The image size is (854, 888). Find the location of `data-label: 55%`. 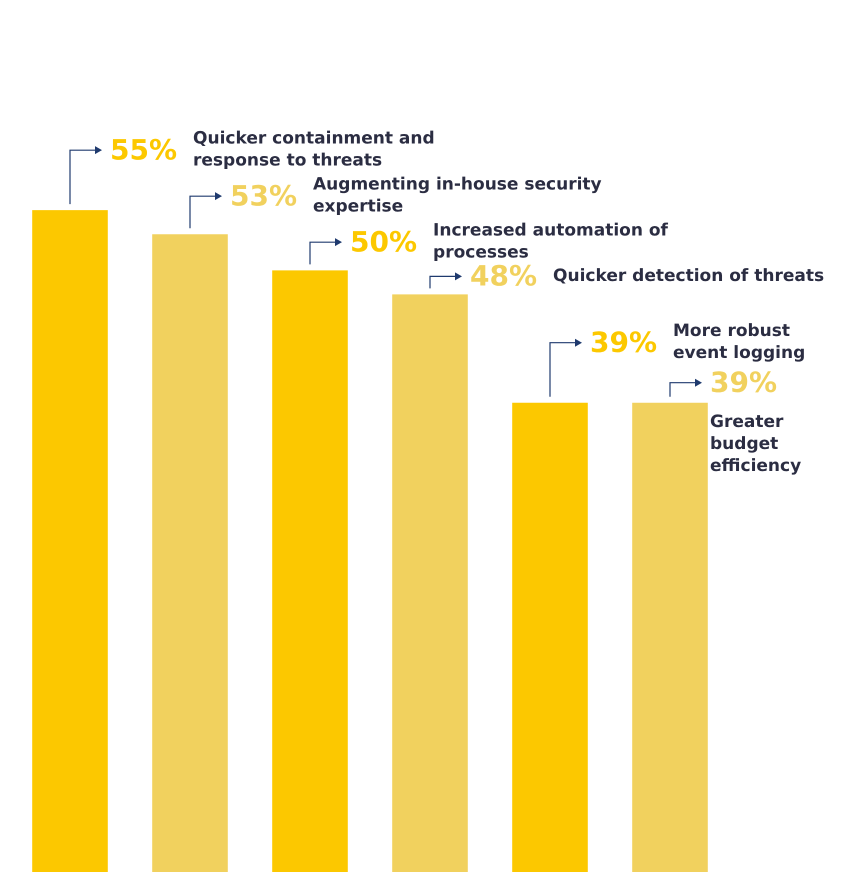

data-label: 55% is located at coordinates (144, 149).